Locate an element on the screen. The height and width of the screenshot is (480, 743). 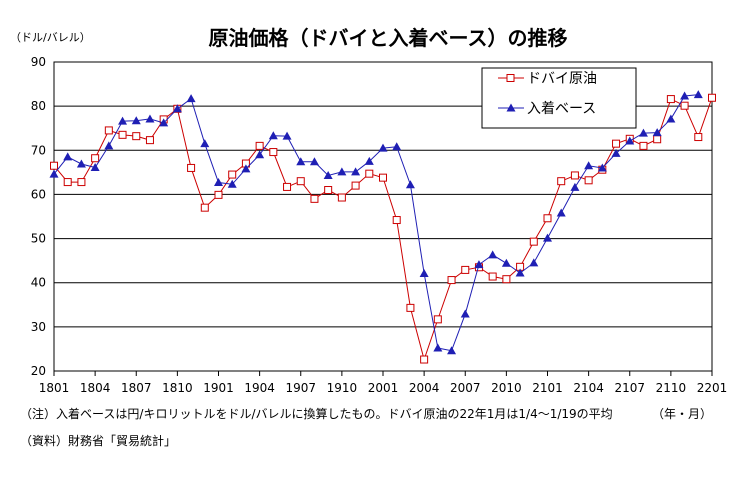
y-tick-label: 70 is located at coordinates (38, 150).